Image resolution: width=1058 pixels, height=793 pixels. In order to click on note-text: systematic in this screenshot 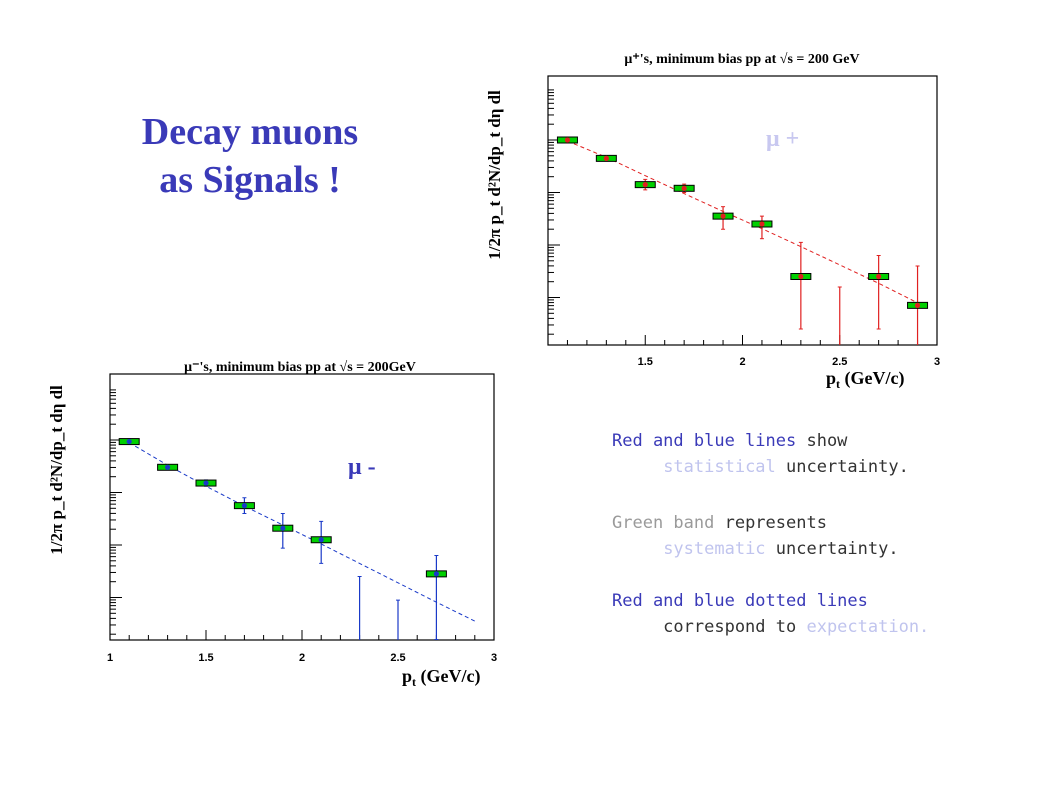, I will do `click(714, 549)`.